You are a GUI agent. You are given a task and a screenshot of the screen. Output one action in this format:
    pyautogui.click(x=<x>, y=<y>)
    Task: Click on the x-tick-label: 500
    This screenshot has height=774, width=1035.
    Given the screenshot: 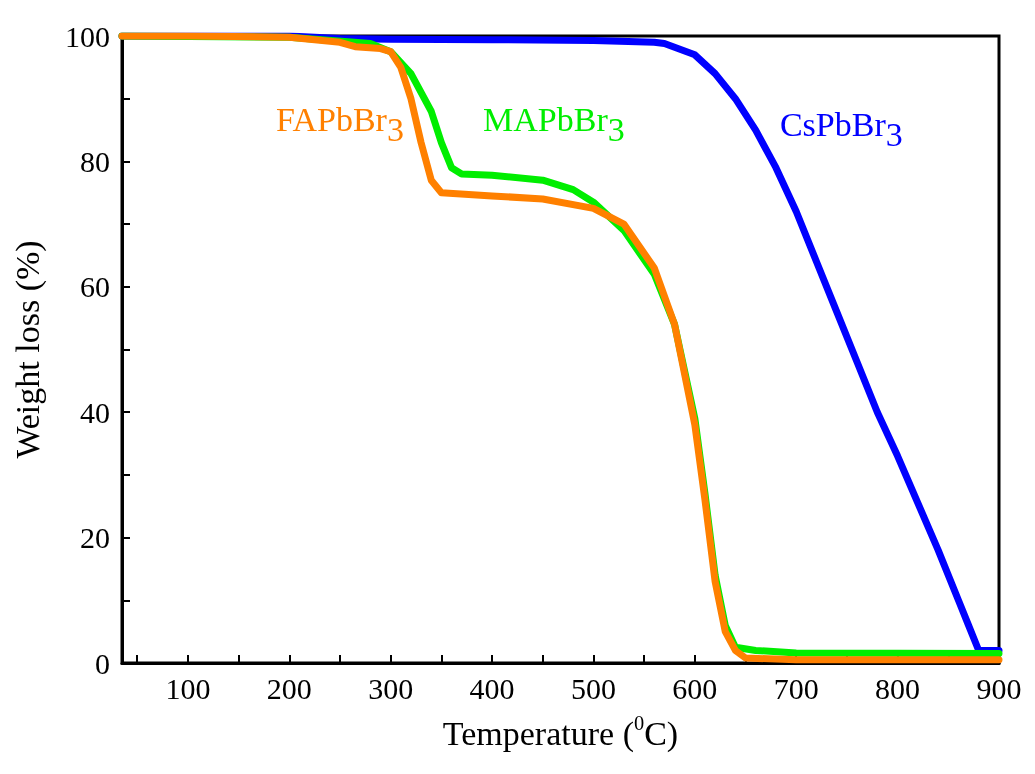 What is the action you would take?
    pyautogui.click(x=593, y=688)
    